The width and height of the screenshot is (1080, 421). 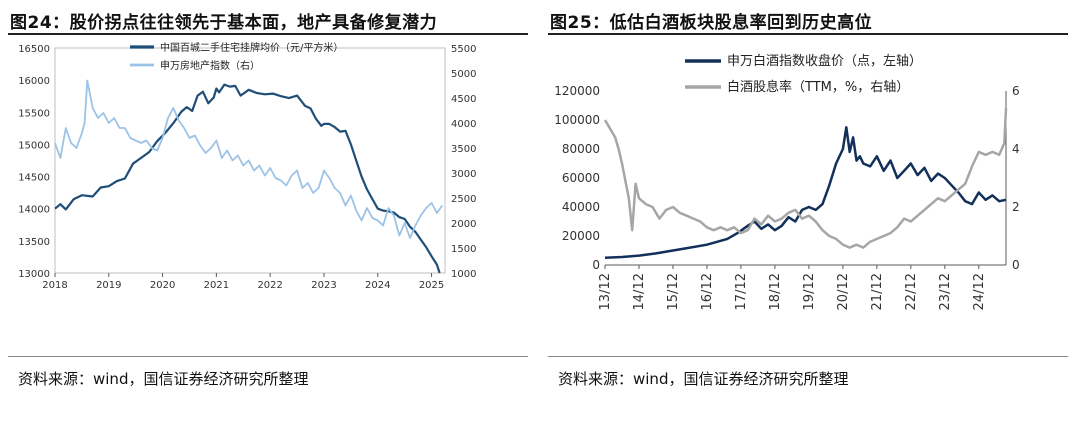 I want to click on x-tick-label-1: 2019, so click(x=108, y=285).